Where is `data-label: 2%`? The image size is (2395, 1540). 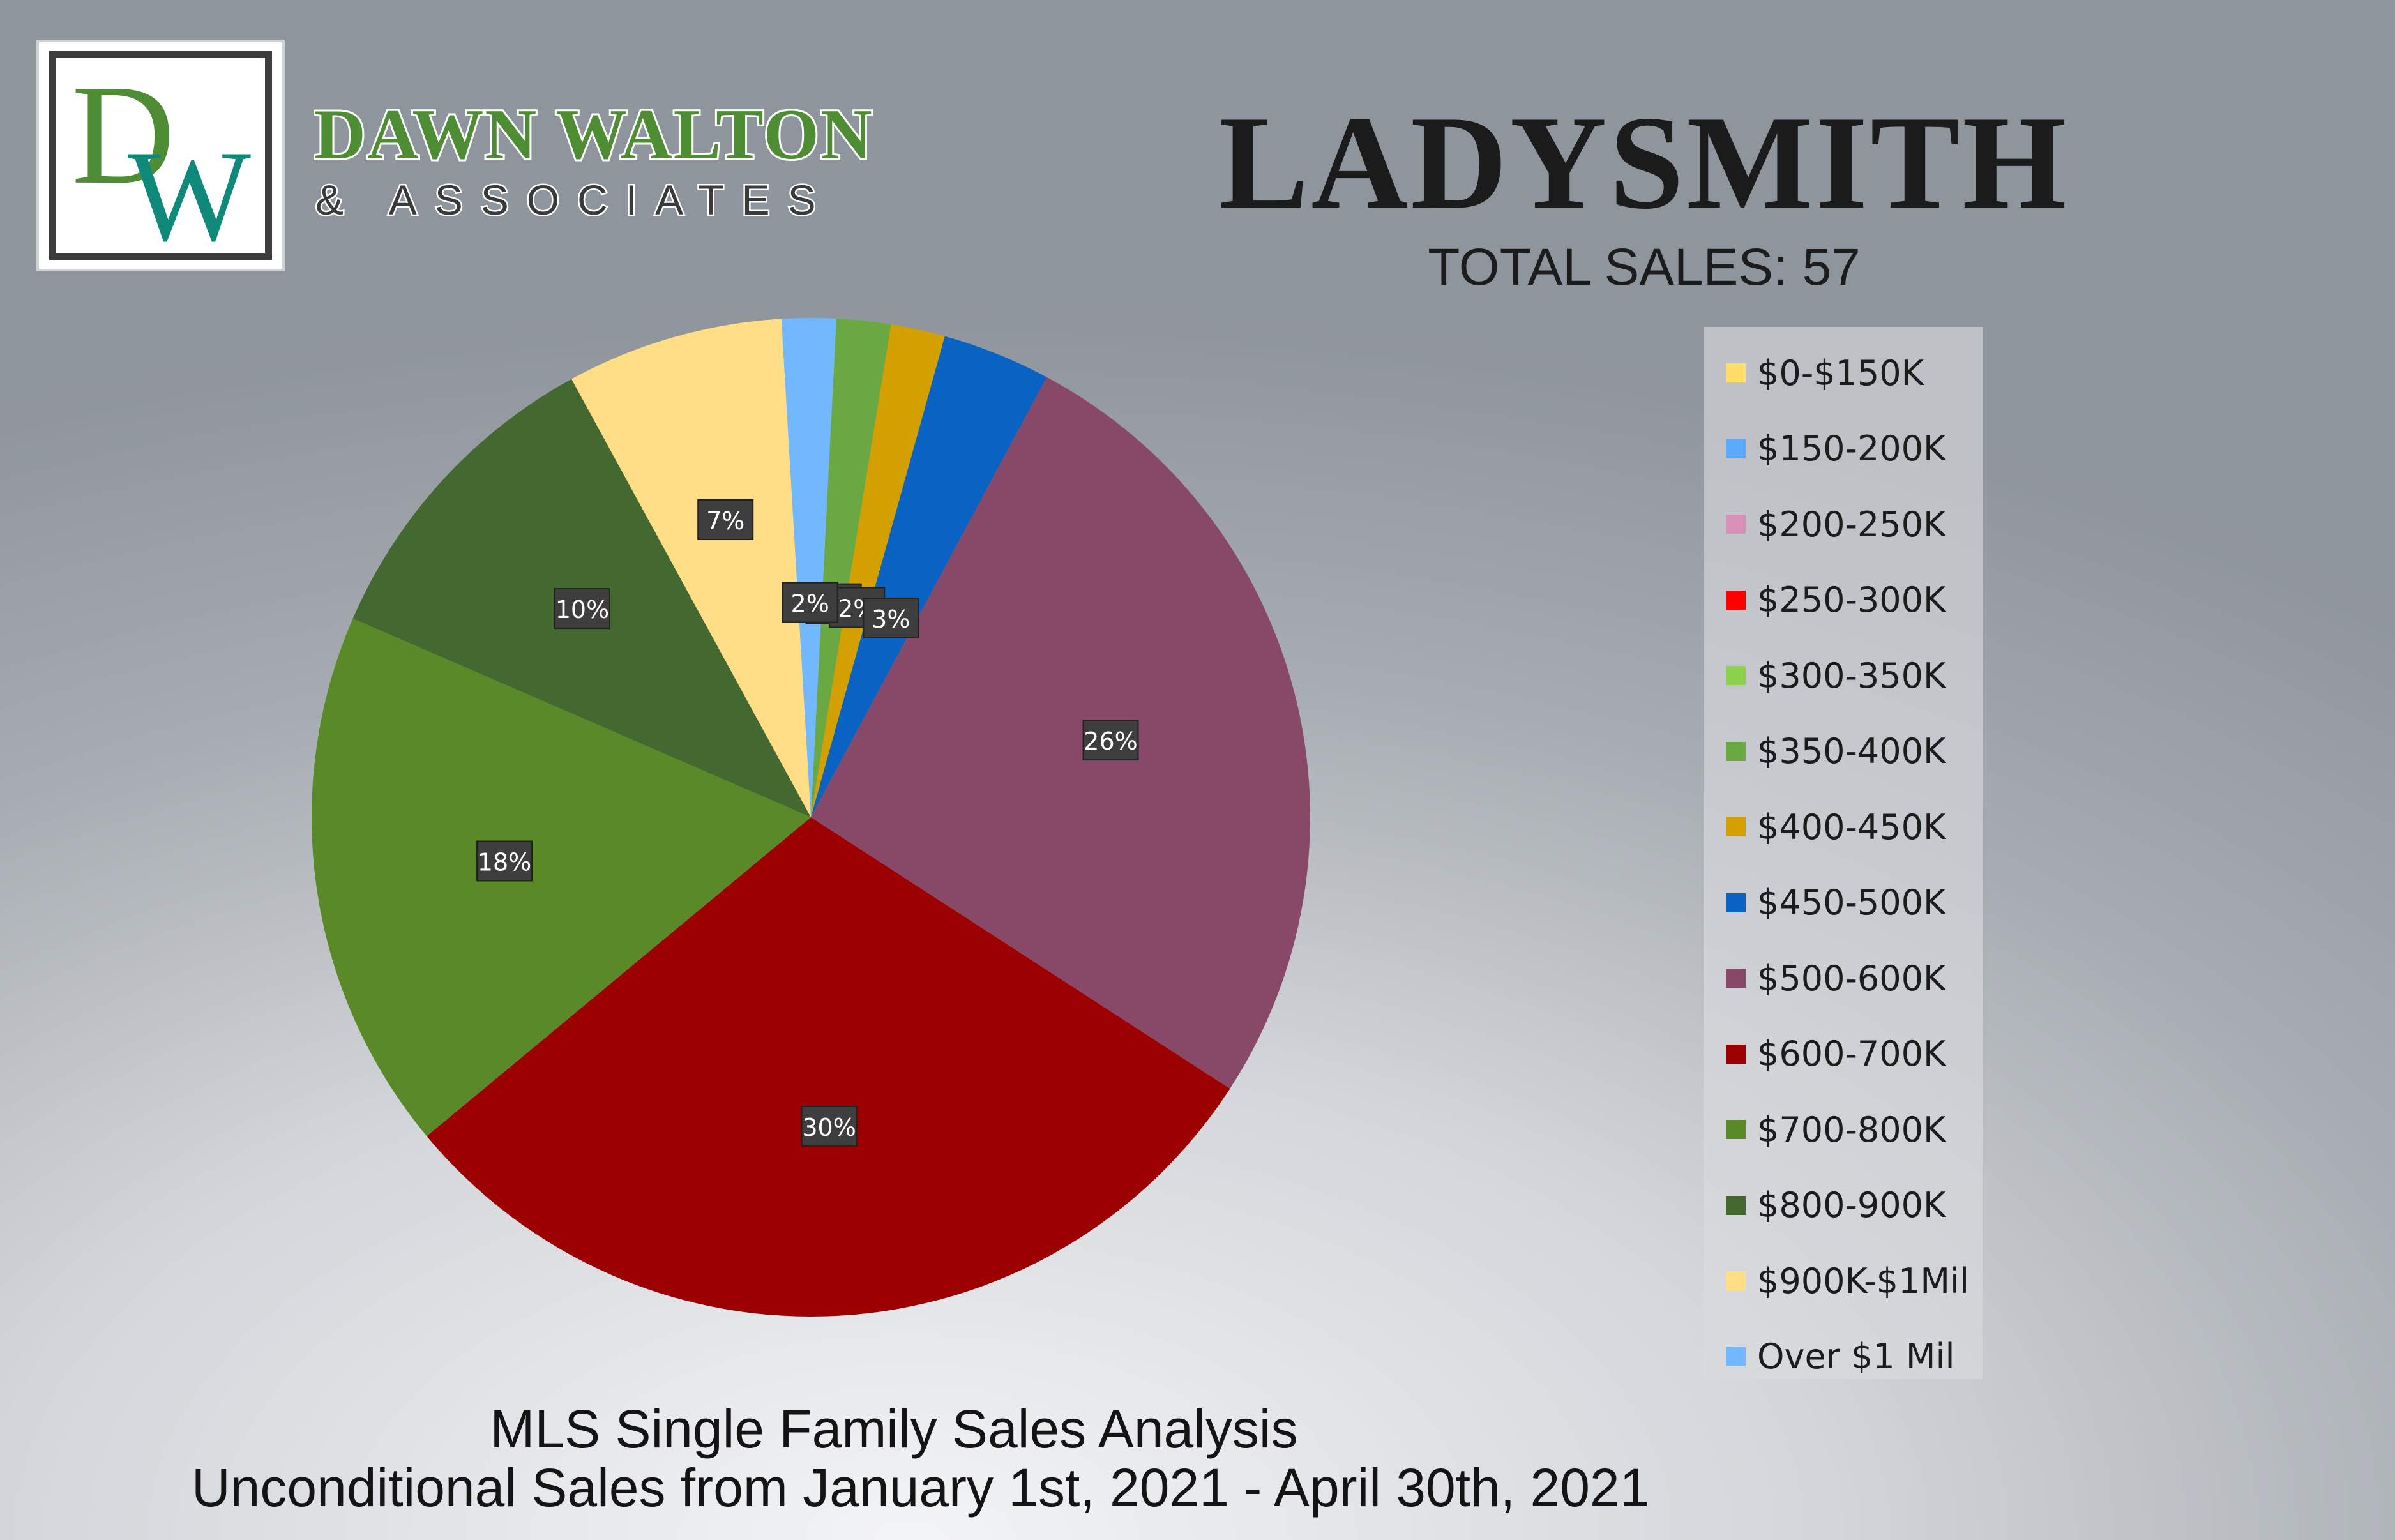 data-label: 2% is located at coordinates (810, 602).